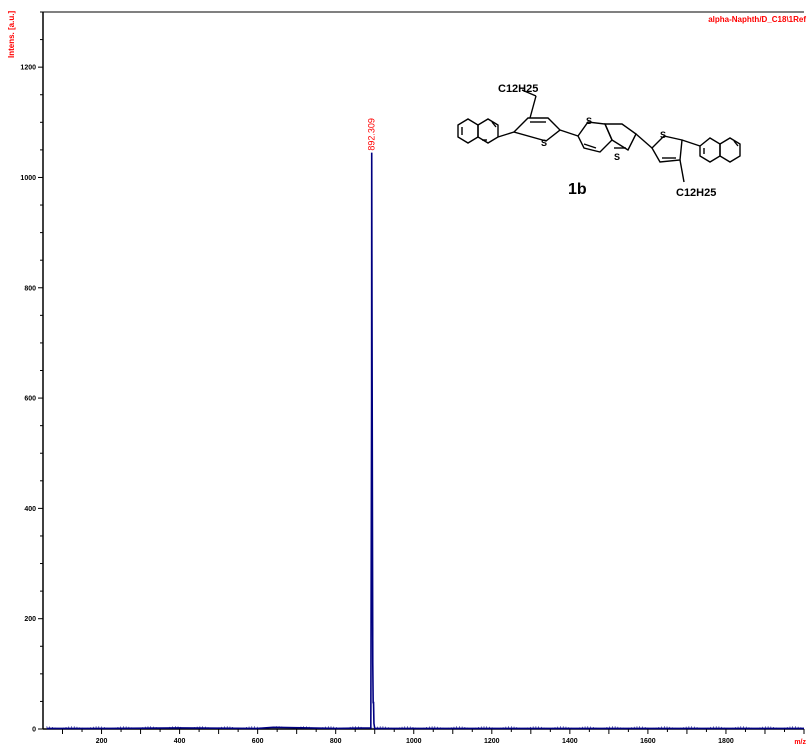  Describe the element at coordinates (336, 741) in the screenshot. I see `x-tick-label: 800` at that location.